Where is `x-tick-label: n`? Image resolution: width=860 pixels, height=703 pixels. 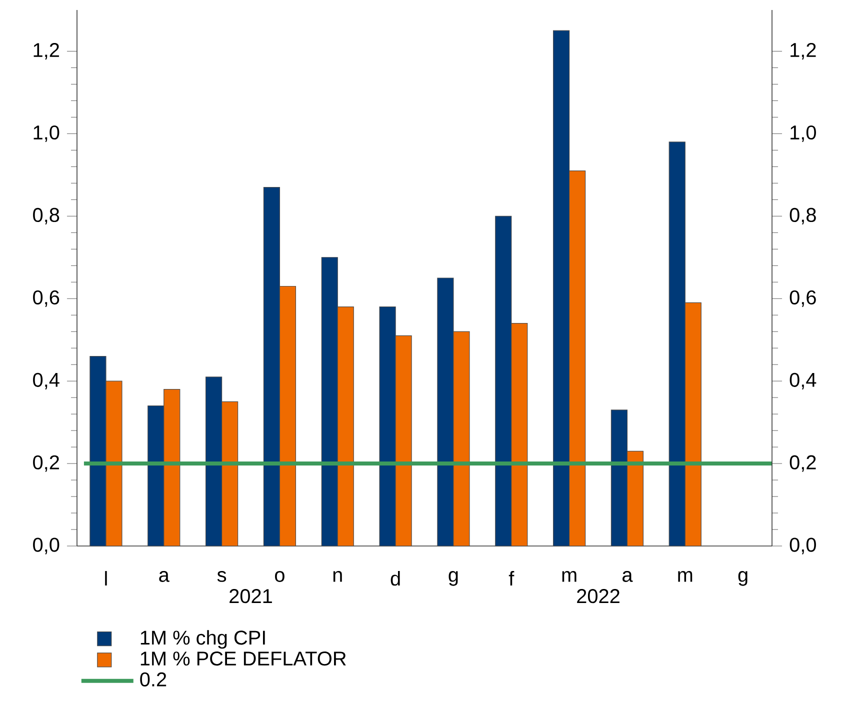
x-tick-label: n is located at coordinates (337, 576).